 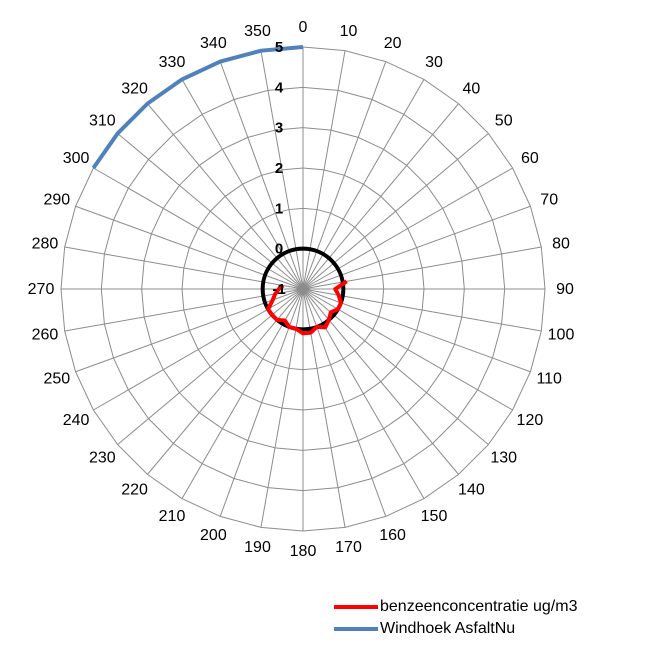 I want to click on angle-label-220: 220, so click(x=134, y=490).